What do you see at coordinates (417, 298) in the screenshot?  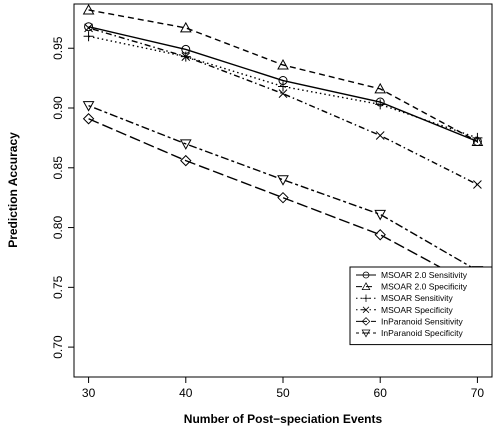 I see `legend-label: MSOAR Sensitivity` at bounding box center [417, 298].